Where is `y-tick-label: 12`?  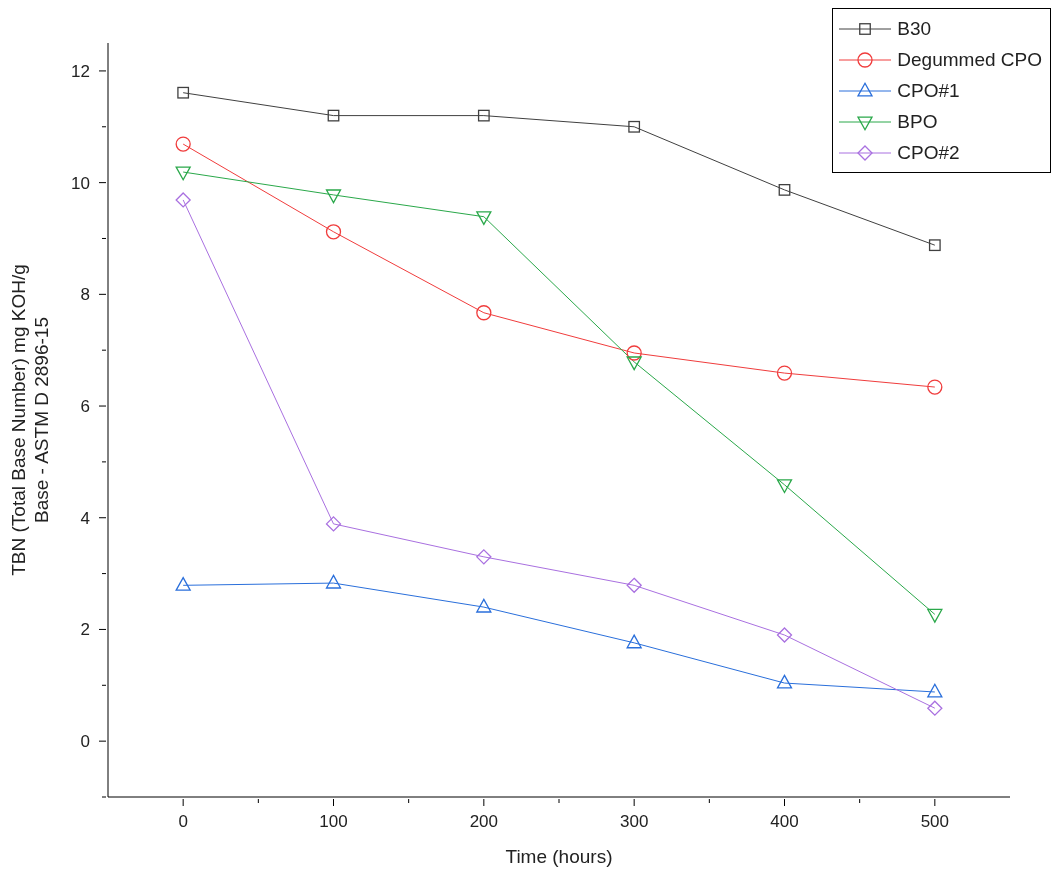
y-tick-label: 12 is located at coordinates (80, 71).